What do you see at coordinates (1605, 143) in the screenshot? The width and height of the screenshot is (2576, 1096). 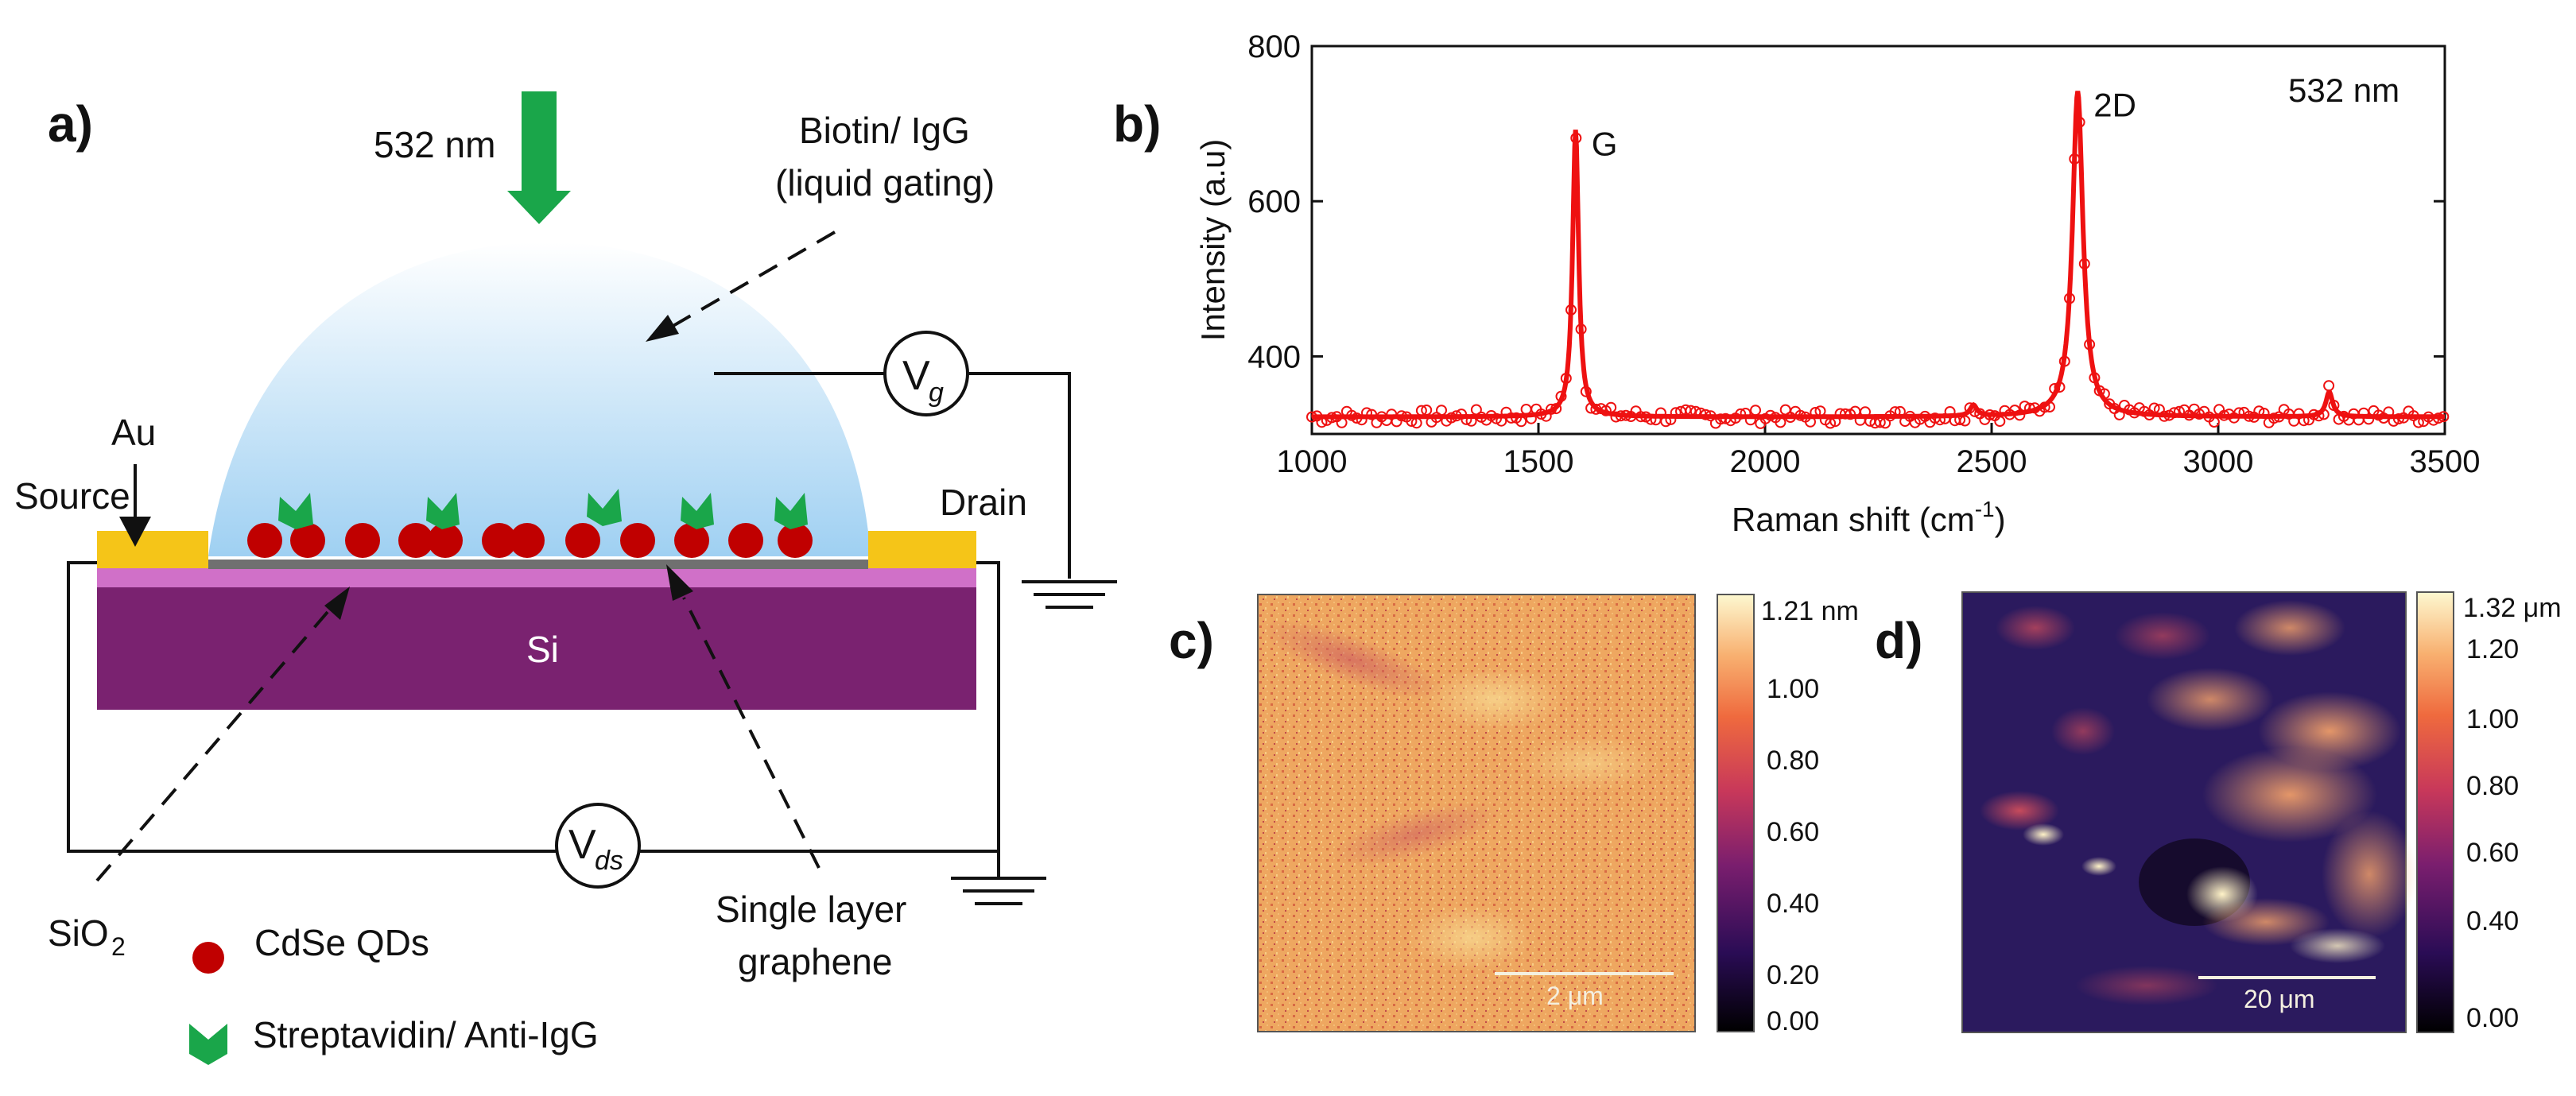 I see `peak-label: G` at bounding box center [1605, 143].